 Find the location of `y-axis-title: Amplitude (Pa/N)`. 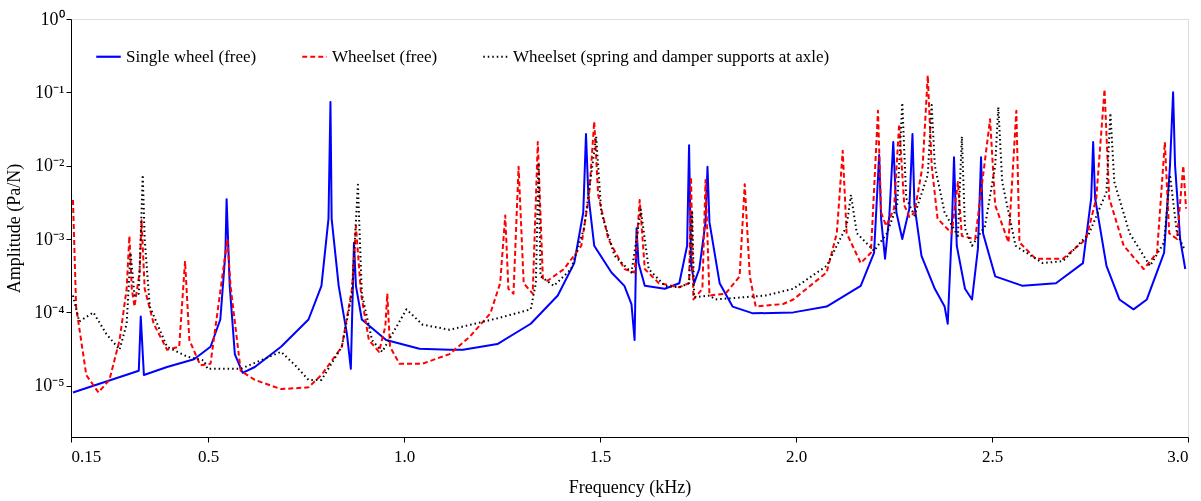

y-axis-title: Amplitude (Pa/N) is located at coordinates (15, 228).